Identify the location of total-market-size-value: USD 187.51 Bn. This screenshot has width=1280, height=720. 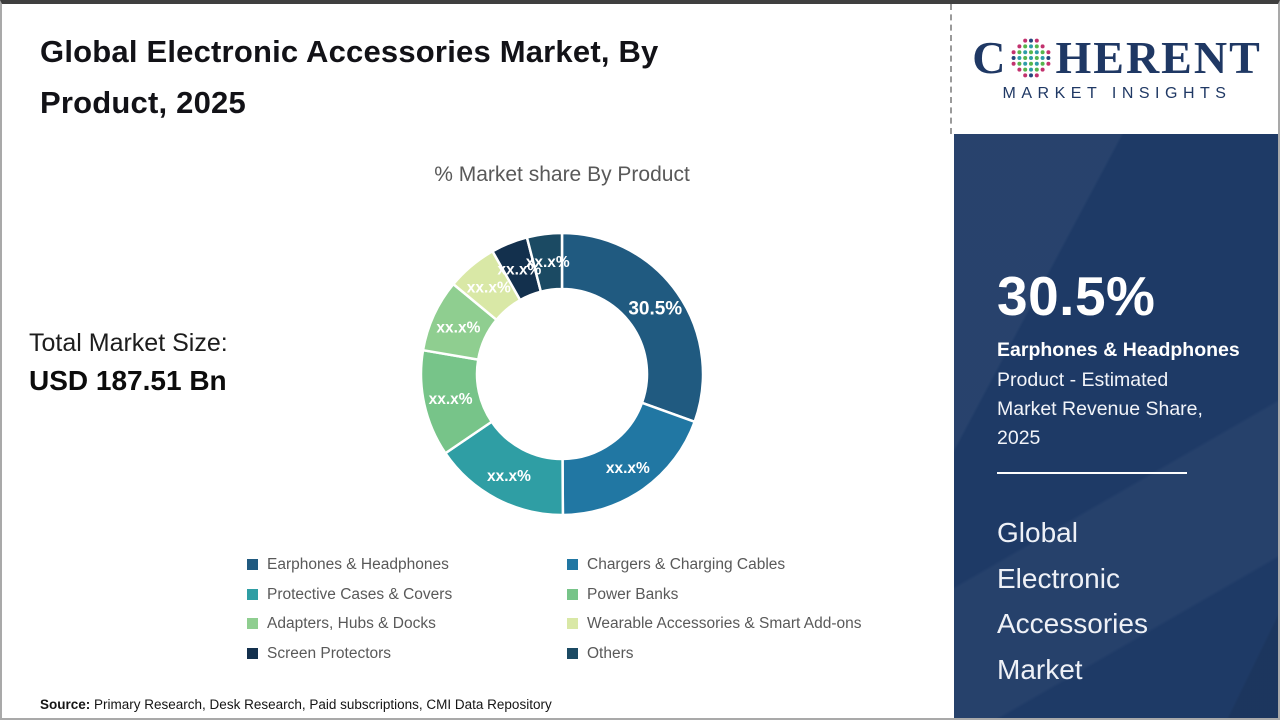
(128, 380).